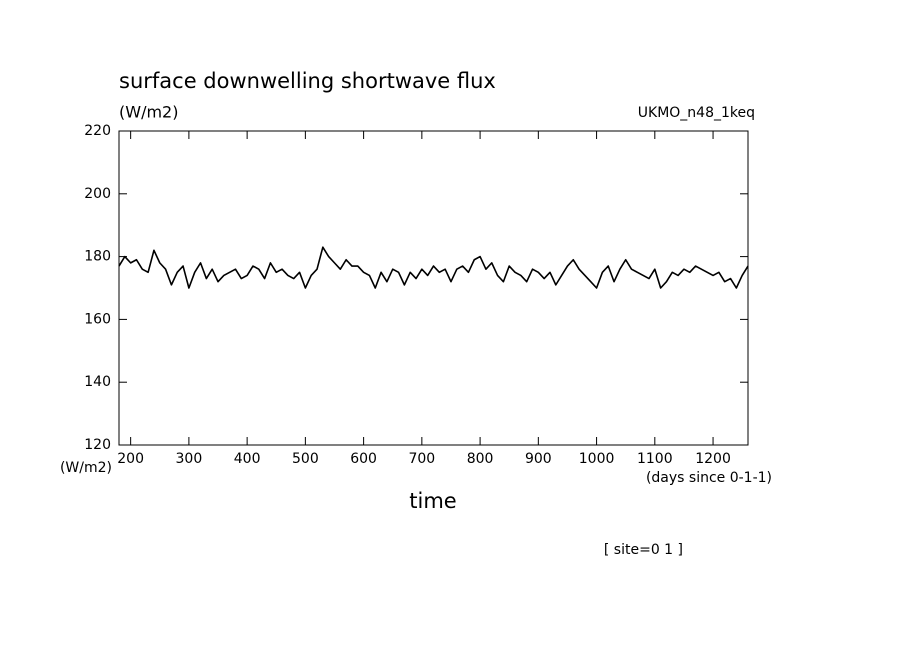 The width and height of the screenshot is (904, 654). What do you see at coordinates (655, 459) in the screenshot?
I see `x-tick-label: 1100` at bounding box center [655, 459].